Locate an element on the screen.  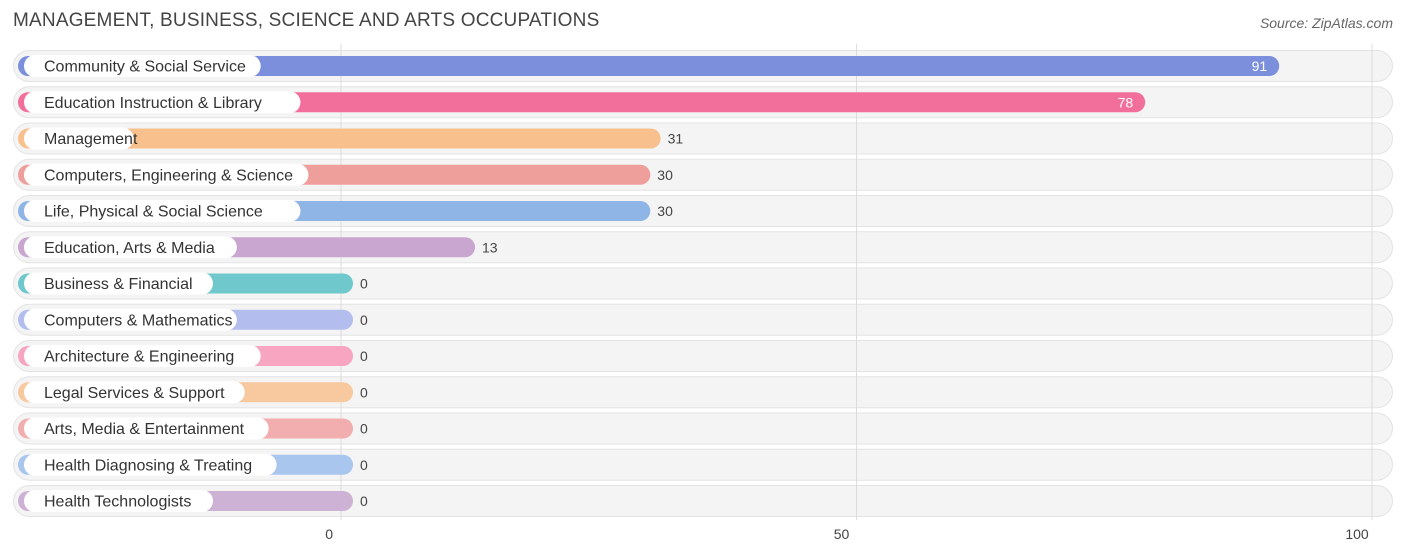
category-label: Business & Financial is located at coordinates (118, 284).